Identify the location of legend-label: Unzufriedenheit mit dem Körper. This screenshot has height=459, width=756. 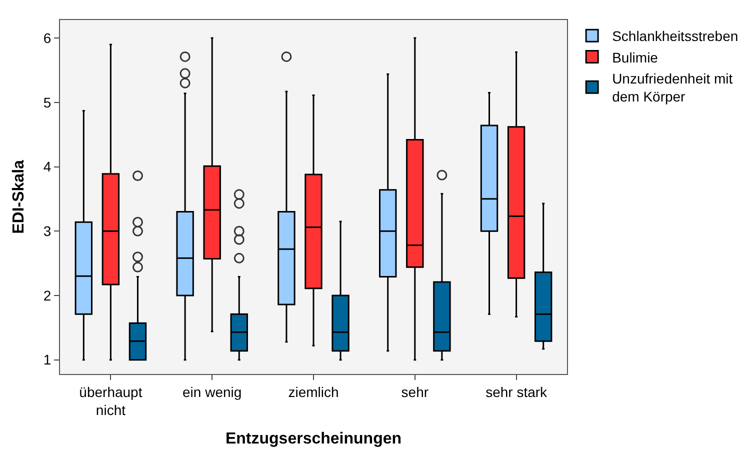
(672, 87).